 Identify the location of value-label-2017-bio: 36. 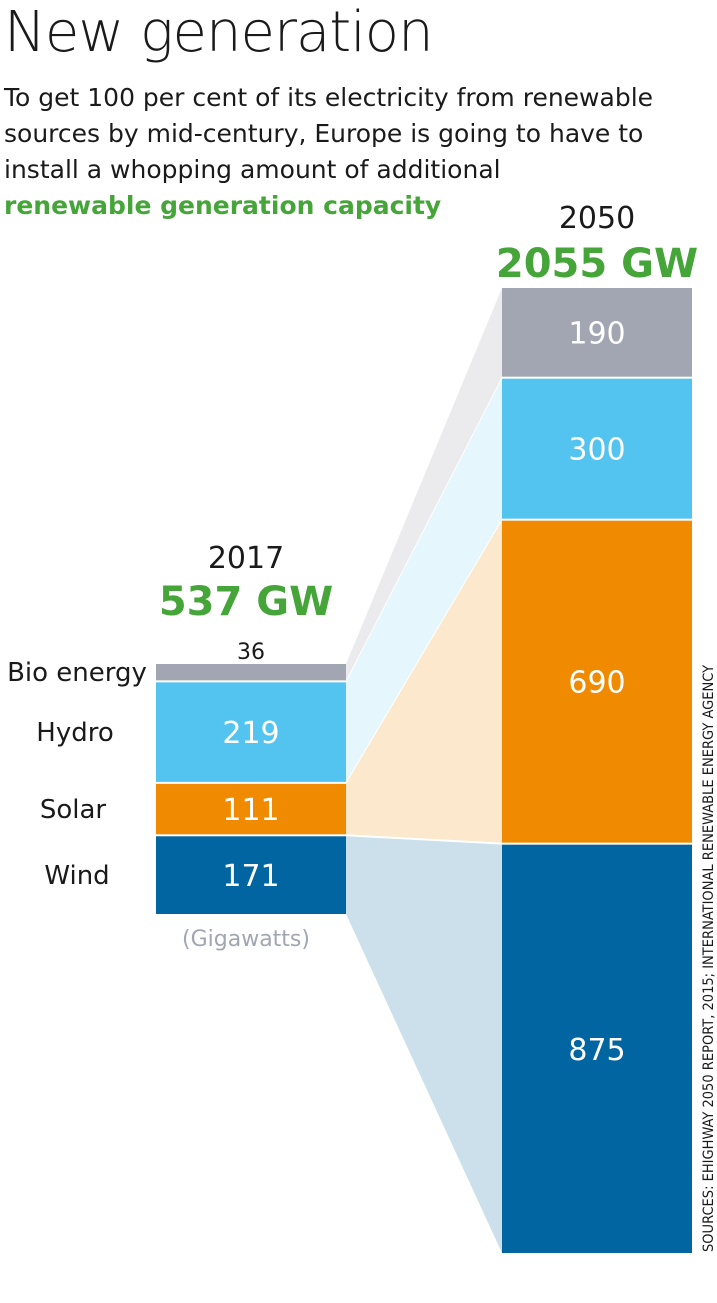
(251, 652).